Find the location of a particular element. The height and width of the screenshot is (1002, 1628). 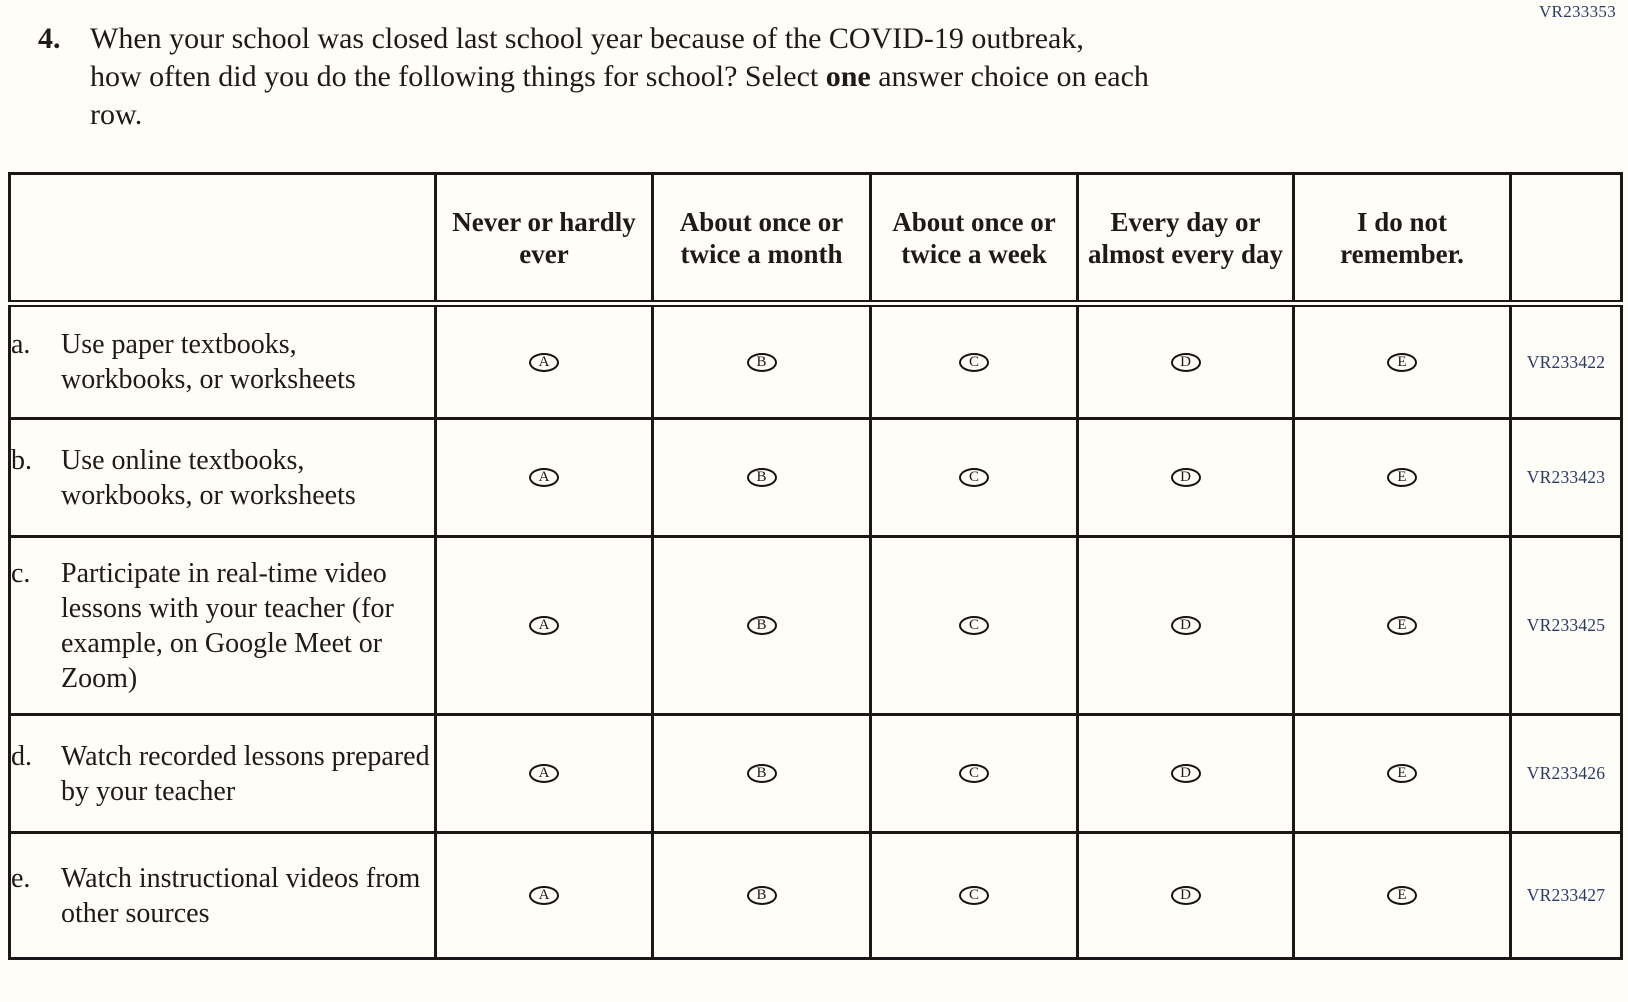

row-c-letter: c. is located at coordinates (21, 573).